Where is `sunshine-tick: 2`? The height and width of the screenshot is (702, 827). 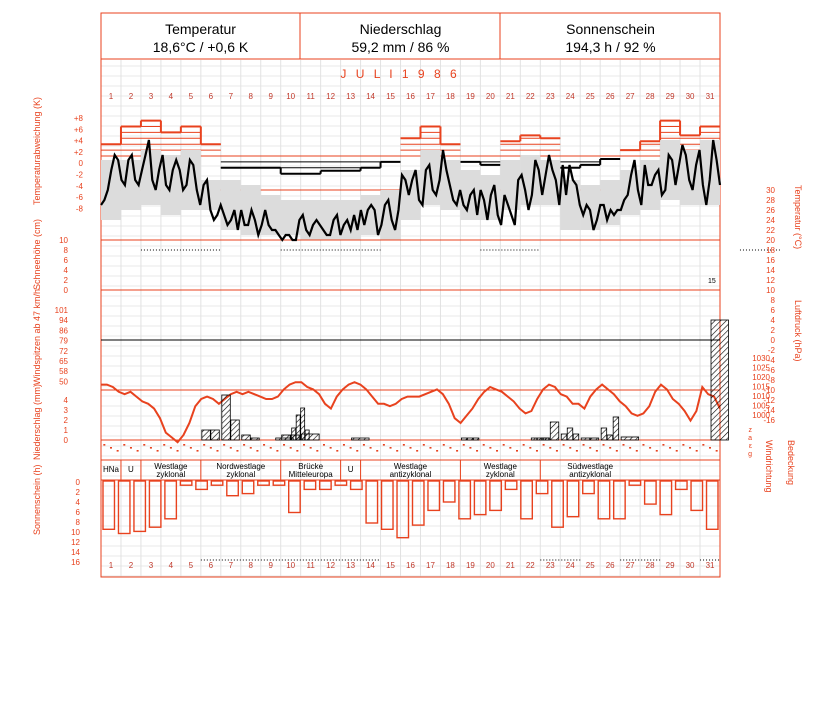
sunshine-tick: 2 is located at coordinates (78, 492).